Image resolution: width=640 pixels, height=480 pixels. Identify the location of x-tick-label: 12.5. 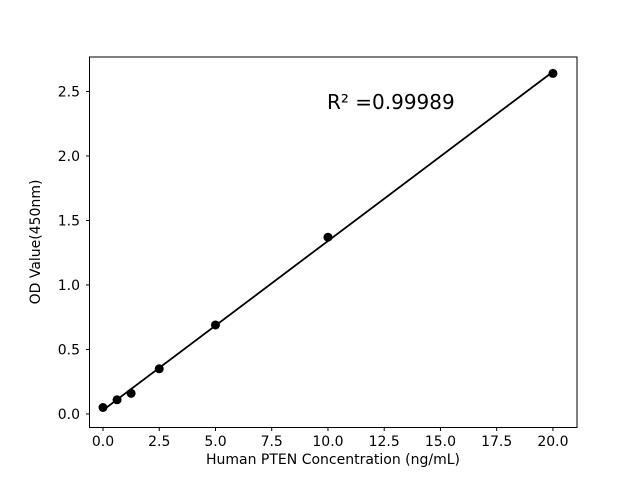
(384, 442).